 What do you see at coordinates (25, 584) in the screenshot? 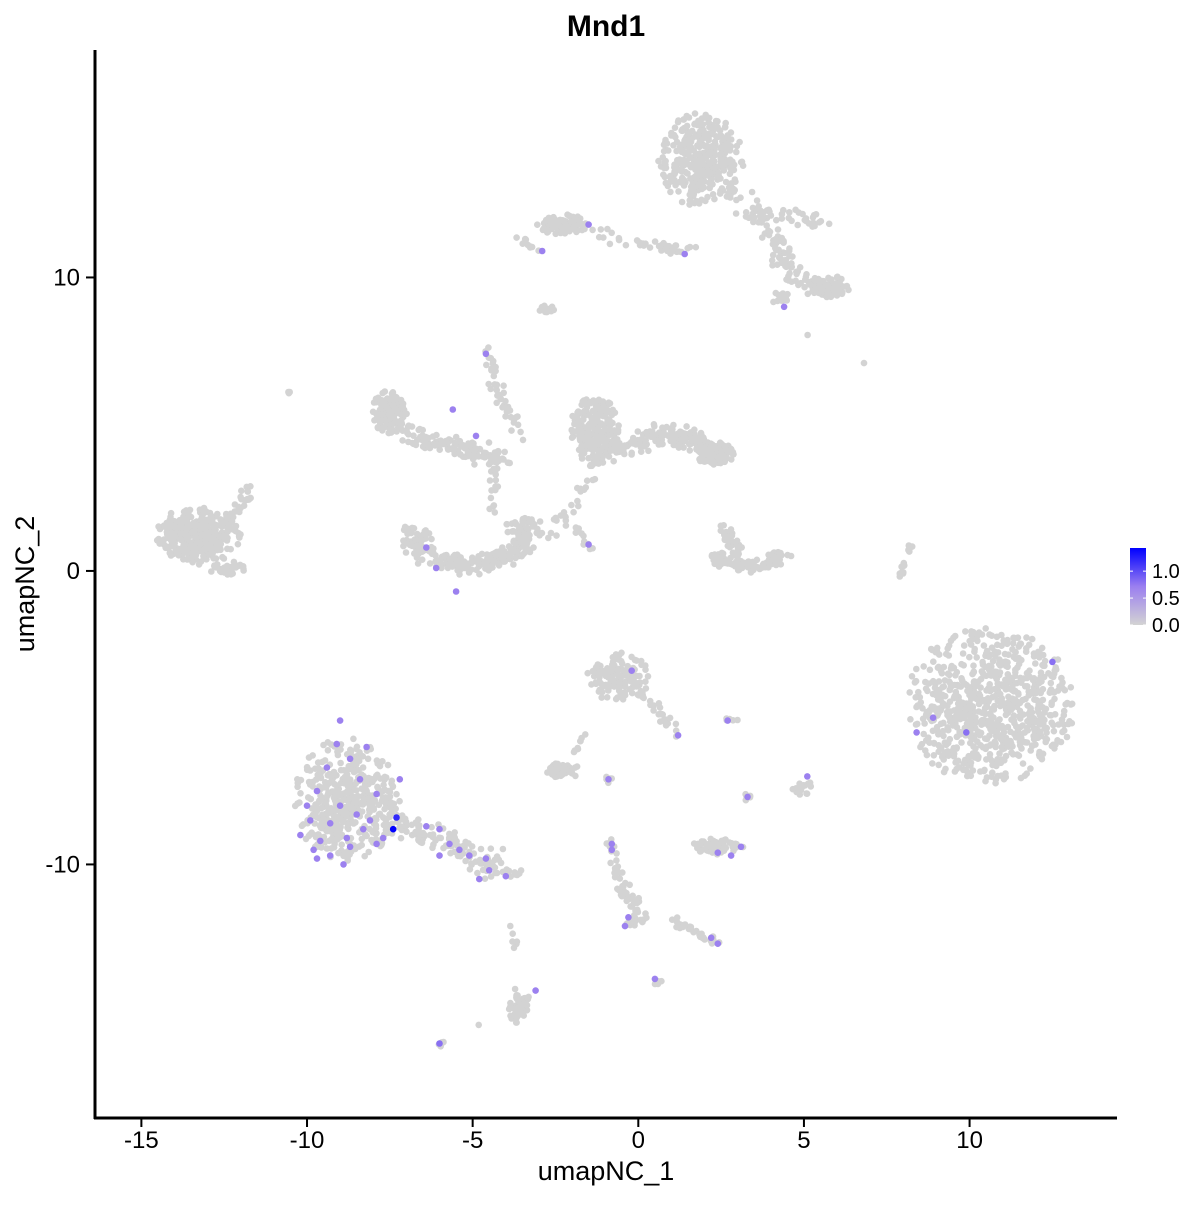
I see `y-axis-label: umapNC_2` at bounding box center [25, 584].